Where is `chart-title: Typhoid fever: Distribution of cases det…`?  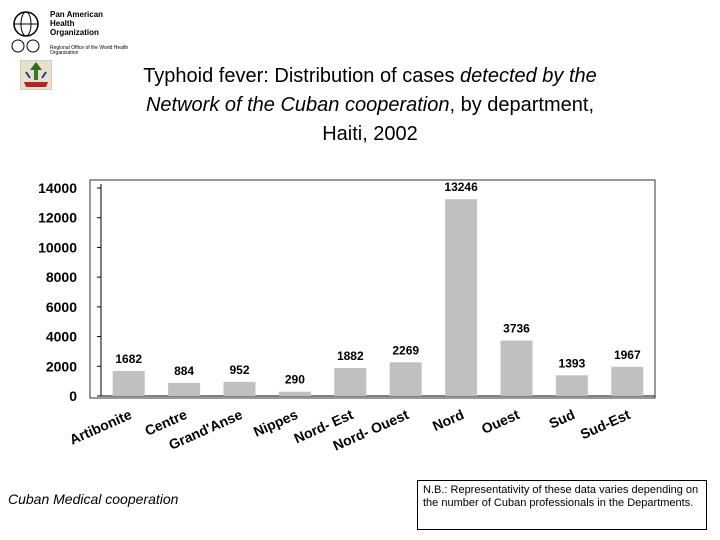 chart-title: Typhoid fever: Distribution of cases det… is located at coordinates (370, 105).